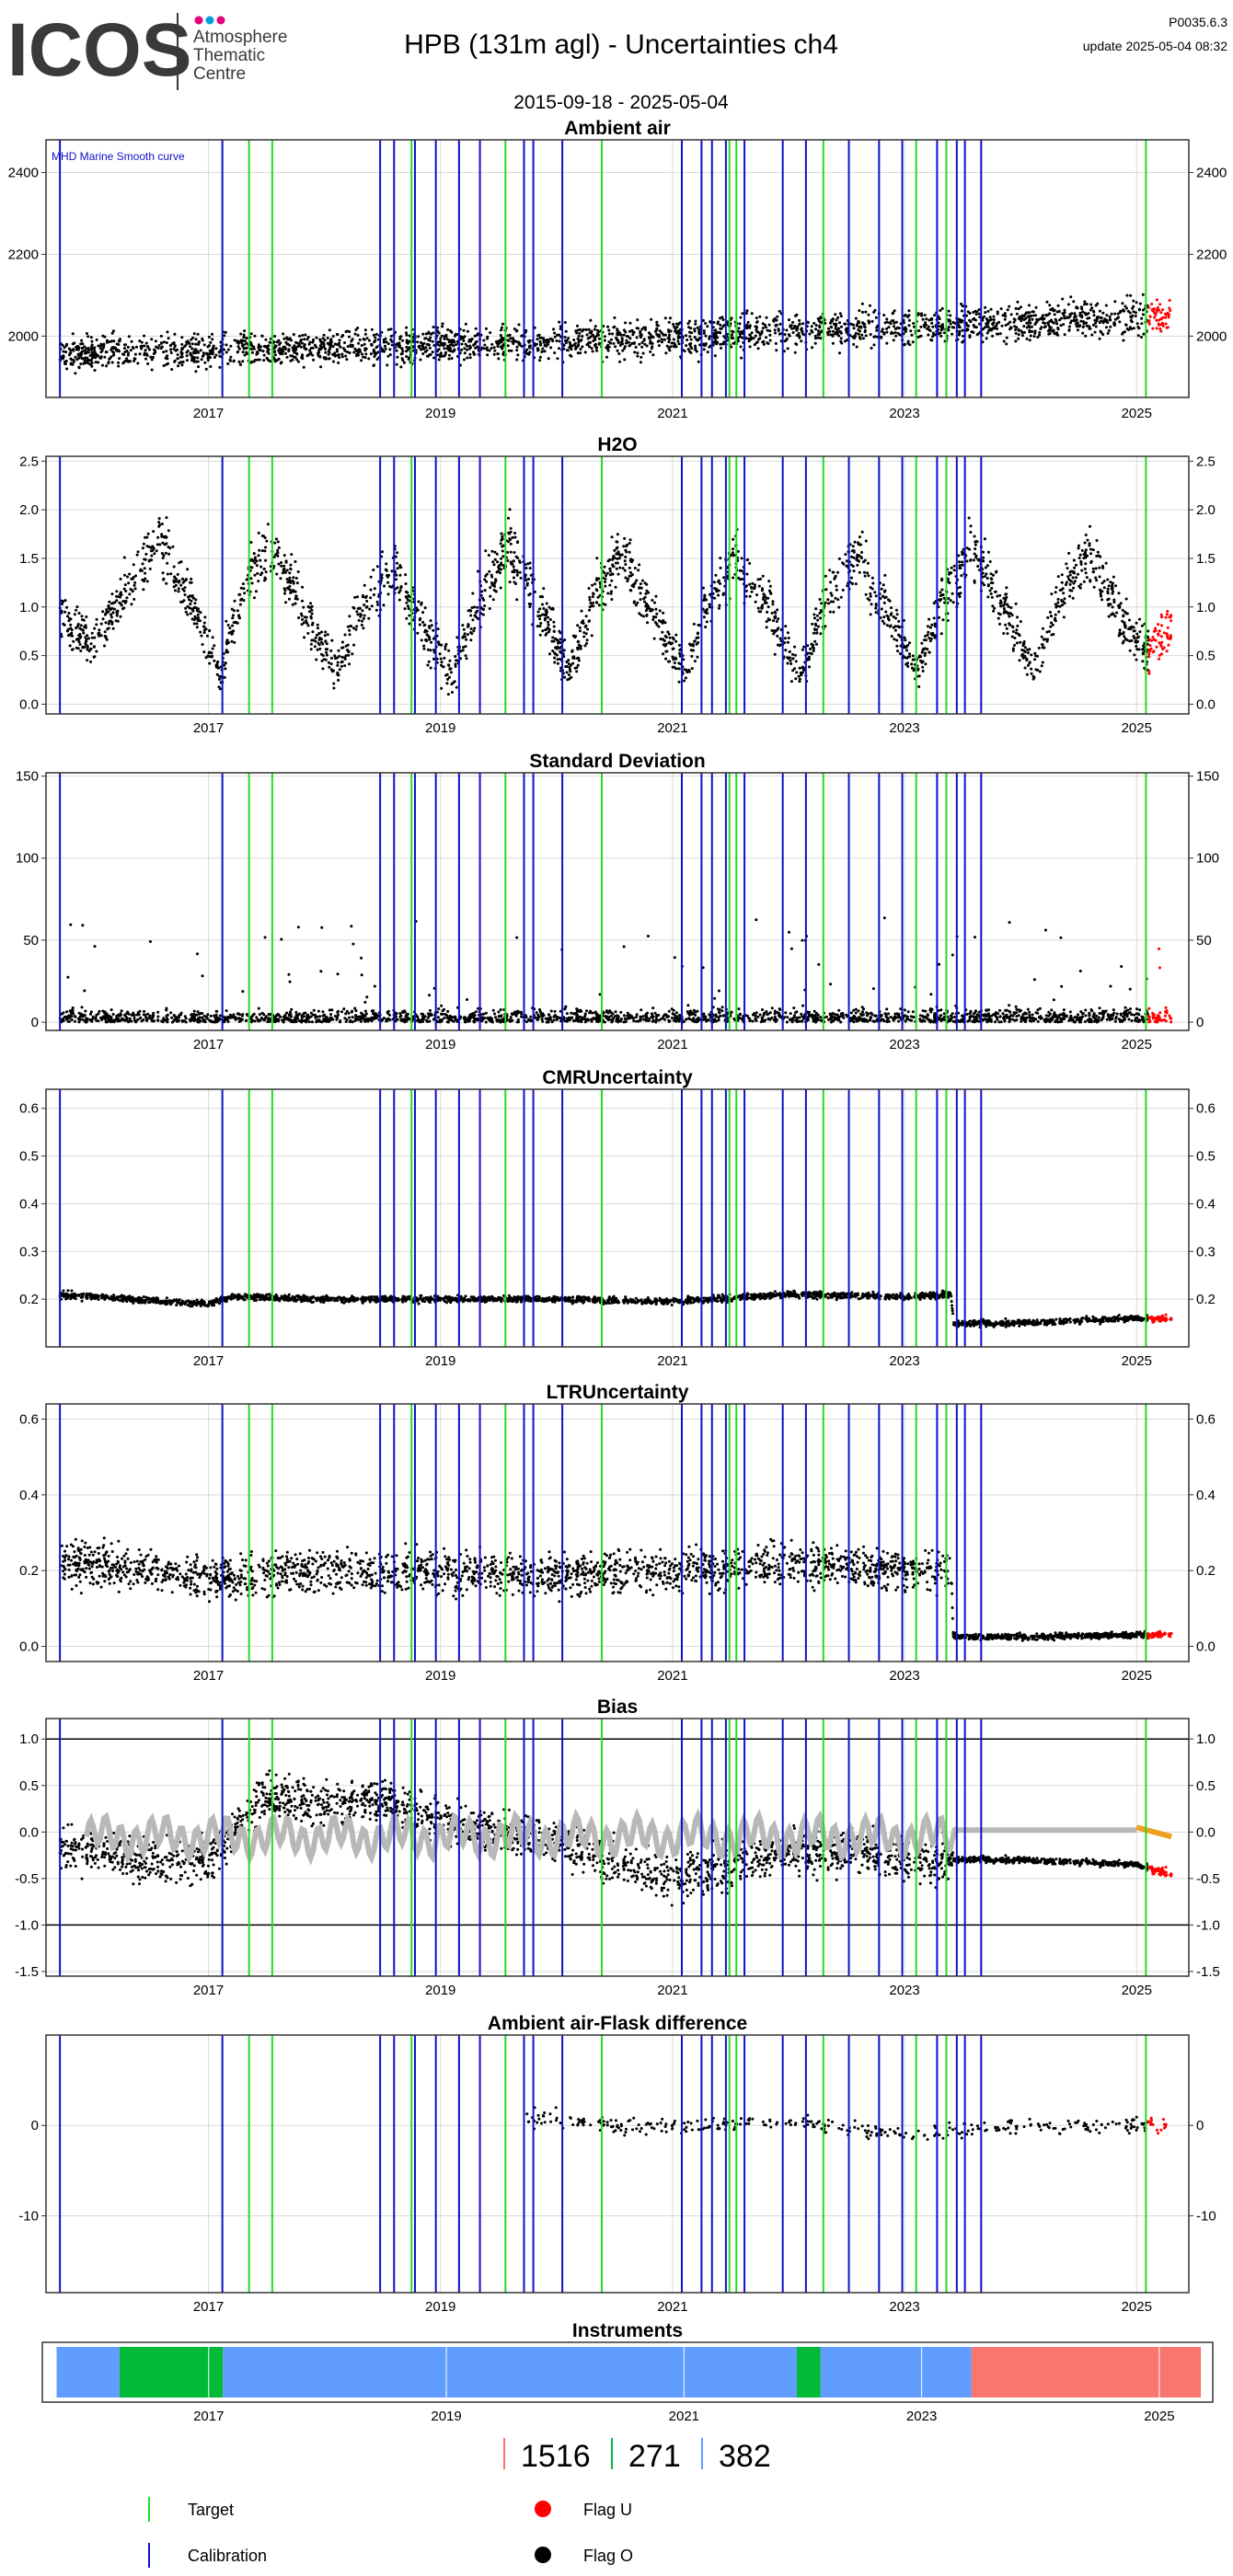 This screenshot has width=1233, height=2576. Describe the element at coordinates (672, 1044) in the screenshot. I see `stdev-x-tick-label: 2021` at that location.